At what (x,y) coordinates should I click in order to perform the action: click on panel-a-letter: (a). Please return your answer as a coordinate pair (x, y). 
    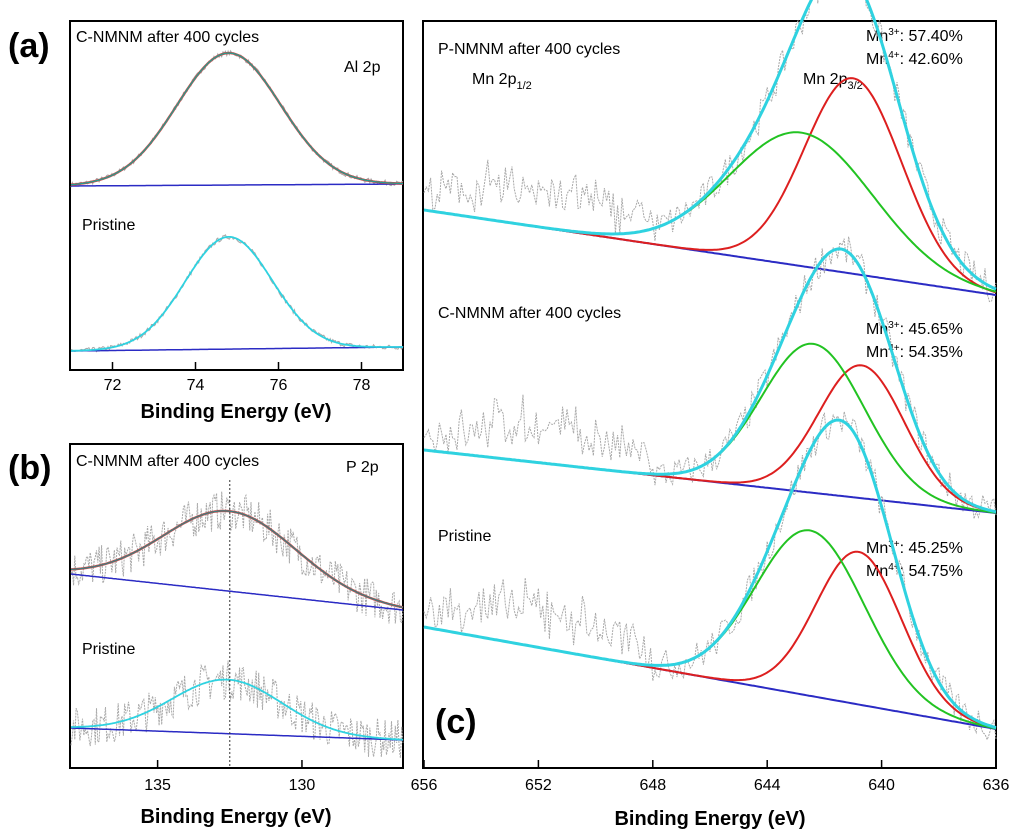
    Looking at the image, I should click on (29, 46).